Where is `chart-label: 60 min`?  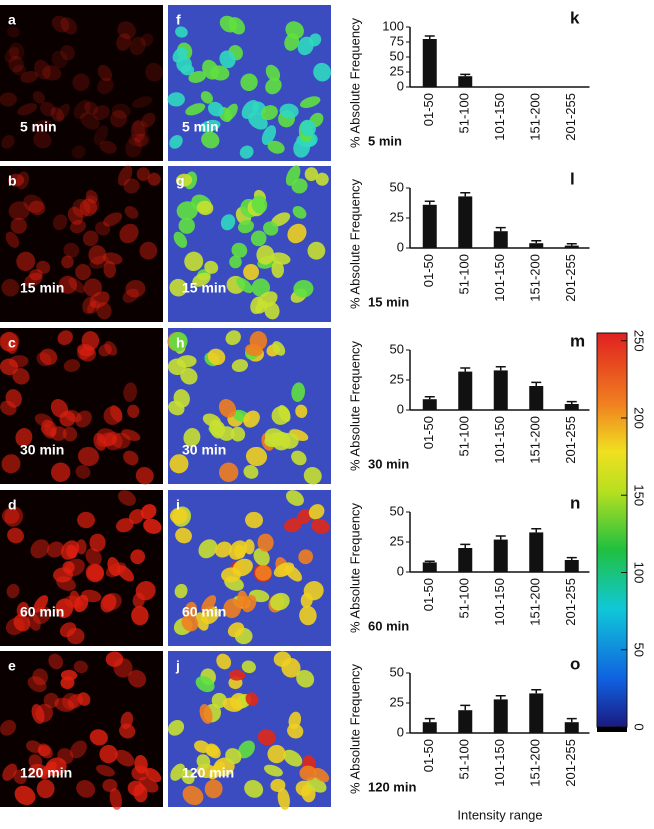 chart-label: 60 min is located at coordinates (388, 625).